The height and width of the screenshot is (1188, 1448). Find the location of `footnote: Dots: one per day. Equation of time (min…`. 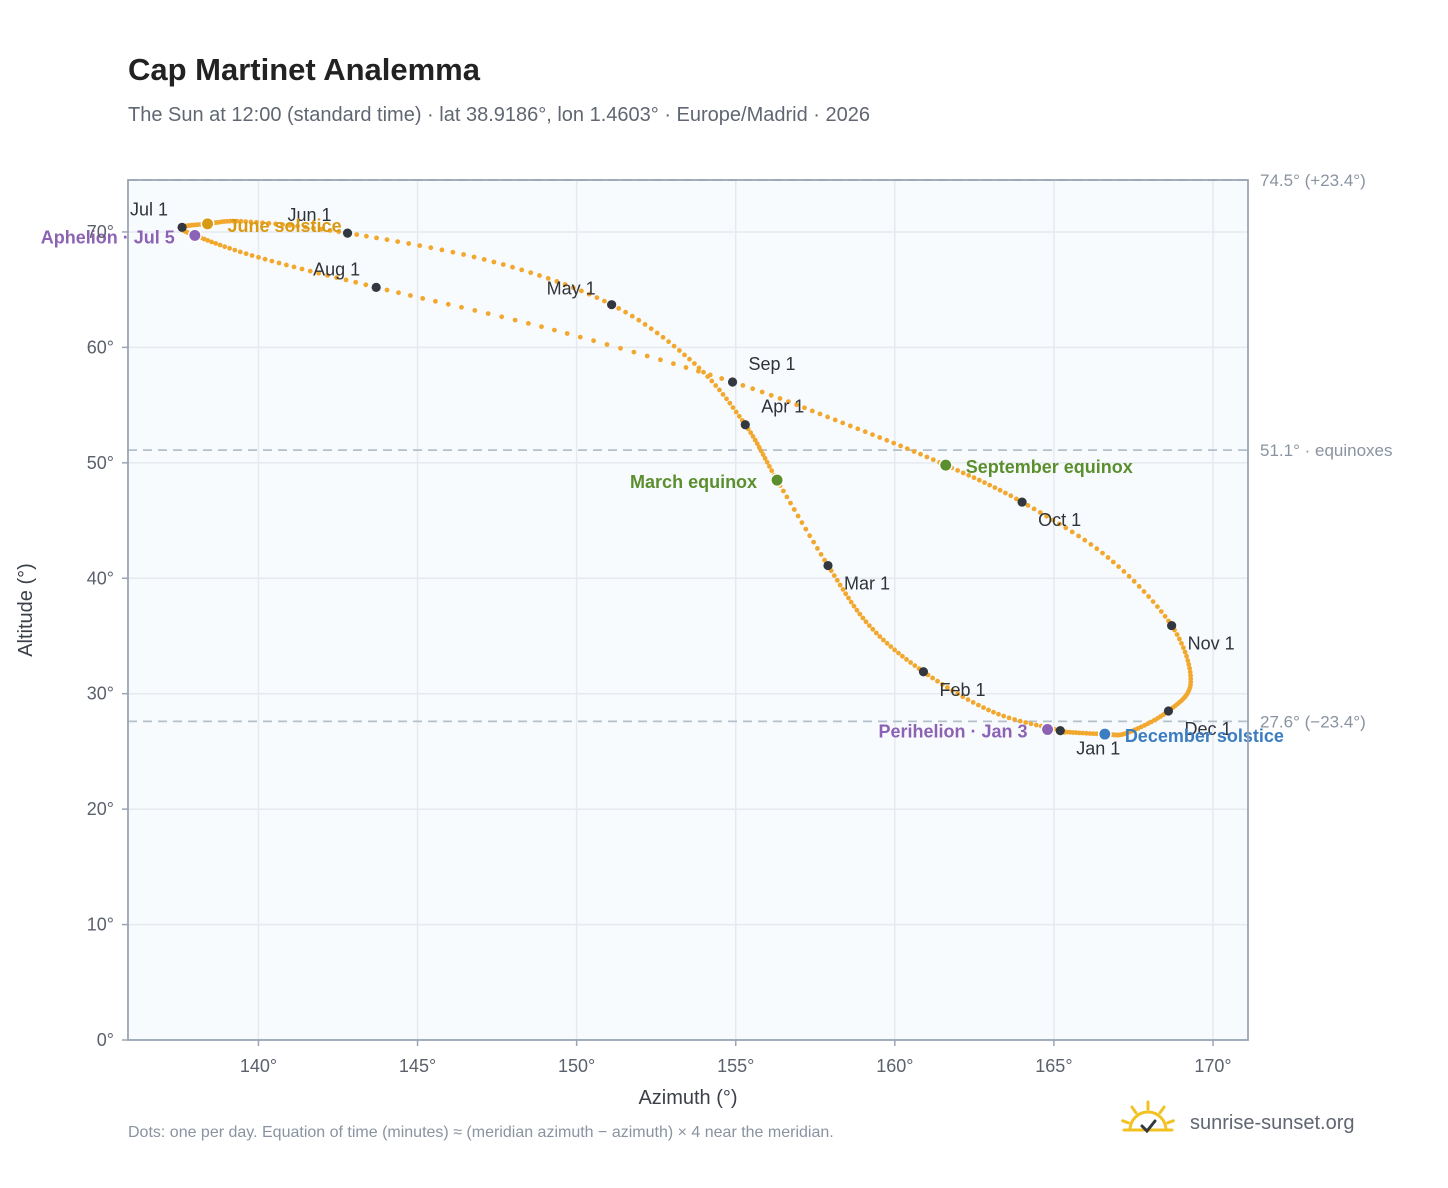

footnote: Dots: one per day. Equation of time (min… is located at coordinates (481, 1132).